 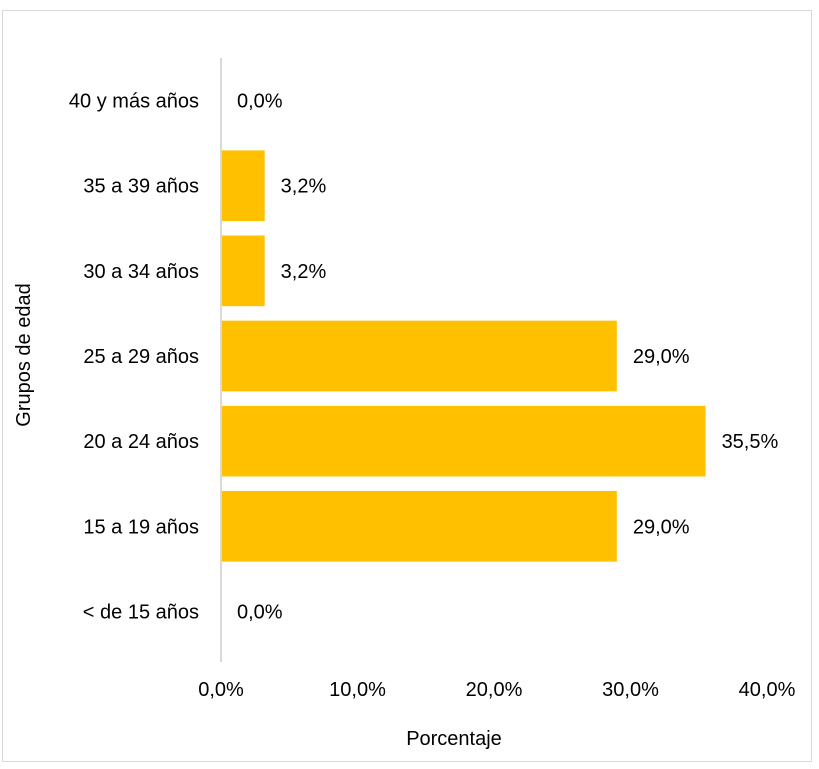 I want to click on category-label: 20 a 24 años, so click(x=141, y=442).